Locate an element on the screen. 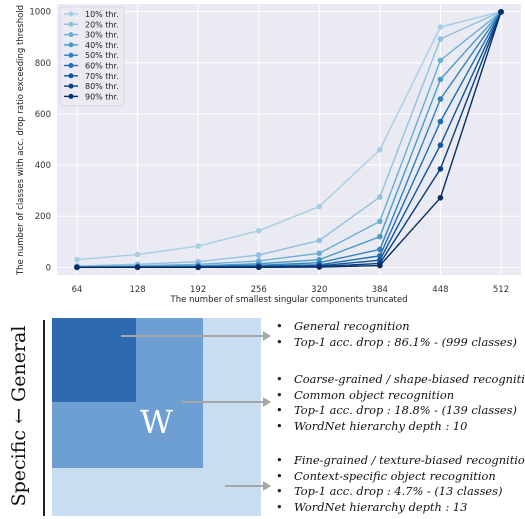  x-ticks: 64 128 192 256 320 384 448 512 is located at coordinates (291, 290).